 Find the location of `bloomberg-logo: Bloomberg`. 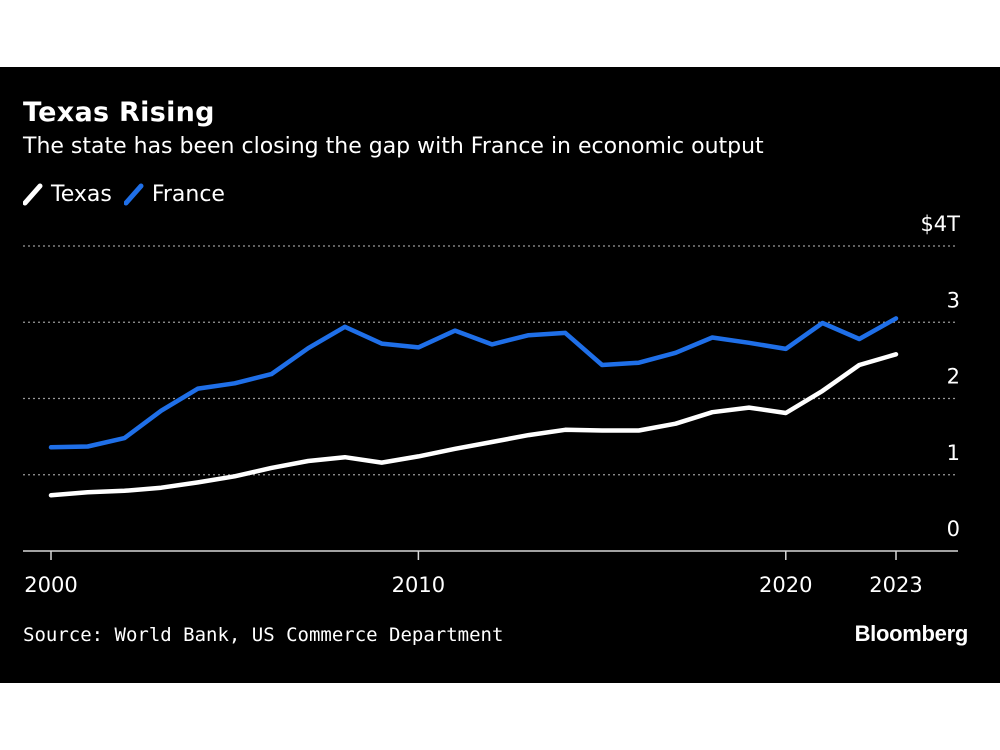

bloomberg-logo: Bloomberg is located at coordinates (911, 633).